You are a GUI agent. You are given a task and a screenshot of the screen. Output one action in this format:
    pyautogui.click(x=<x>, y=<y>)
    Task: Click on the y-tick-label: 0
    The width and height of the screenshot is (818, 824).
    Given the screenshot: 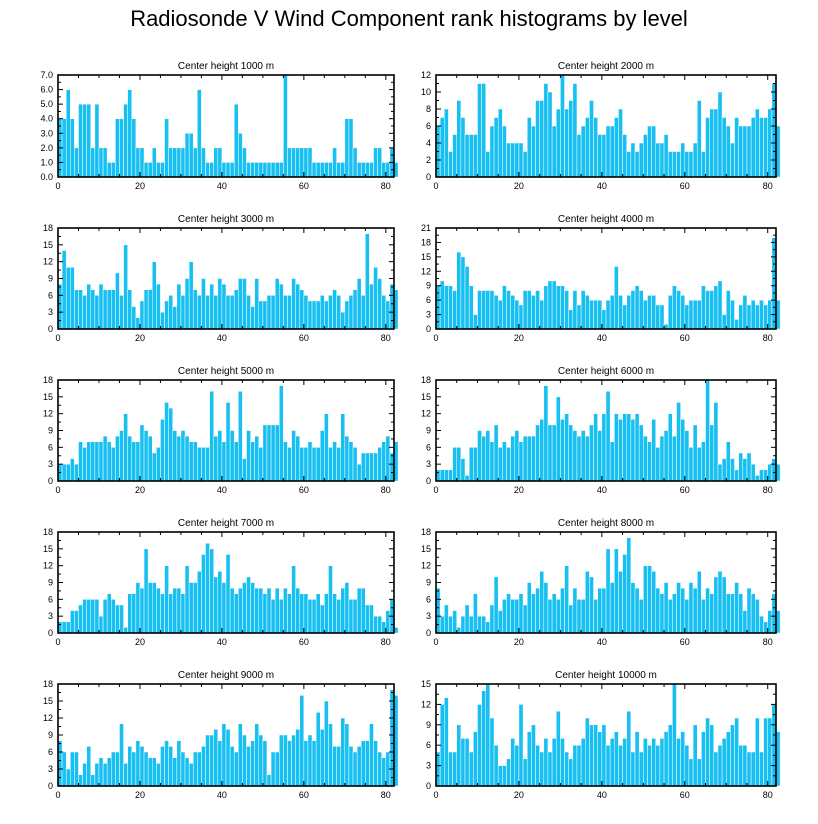 What is the action you would take?
    pyautogui.click(x=428, y=329)
    